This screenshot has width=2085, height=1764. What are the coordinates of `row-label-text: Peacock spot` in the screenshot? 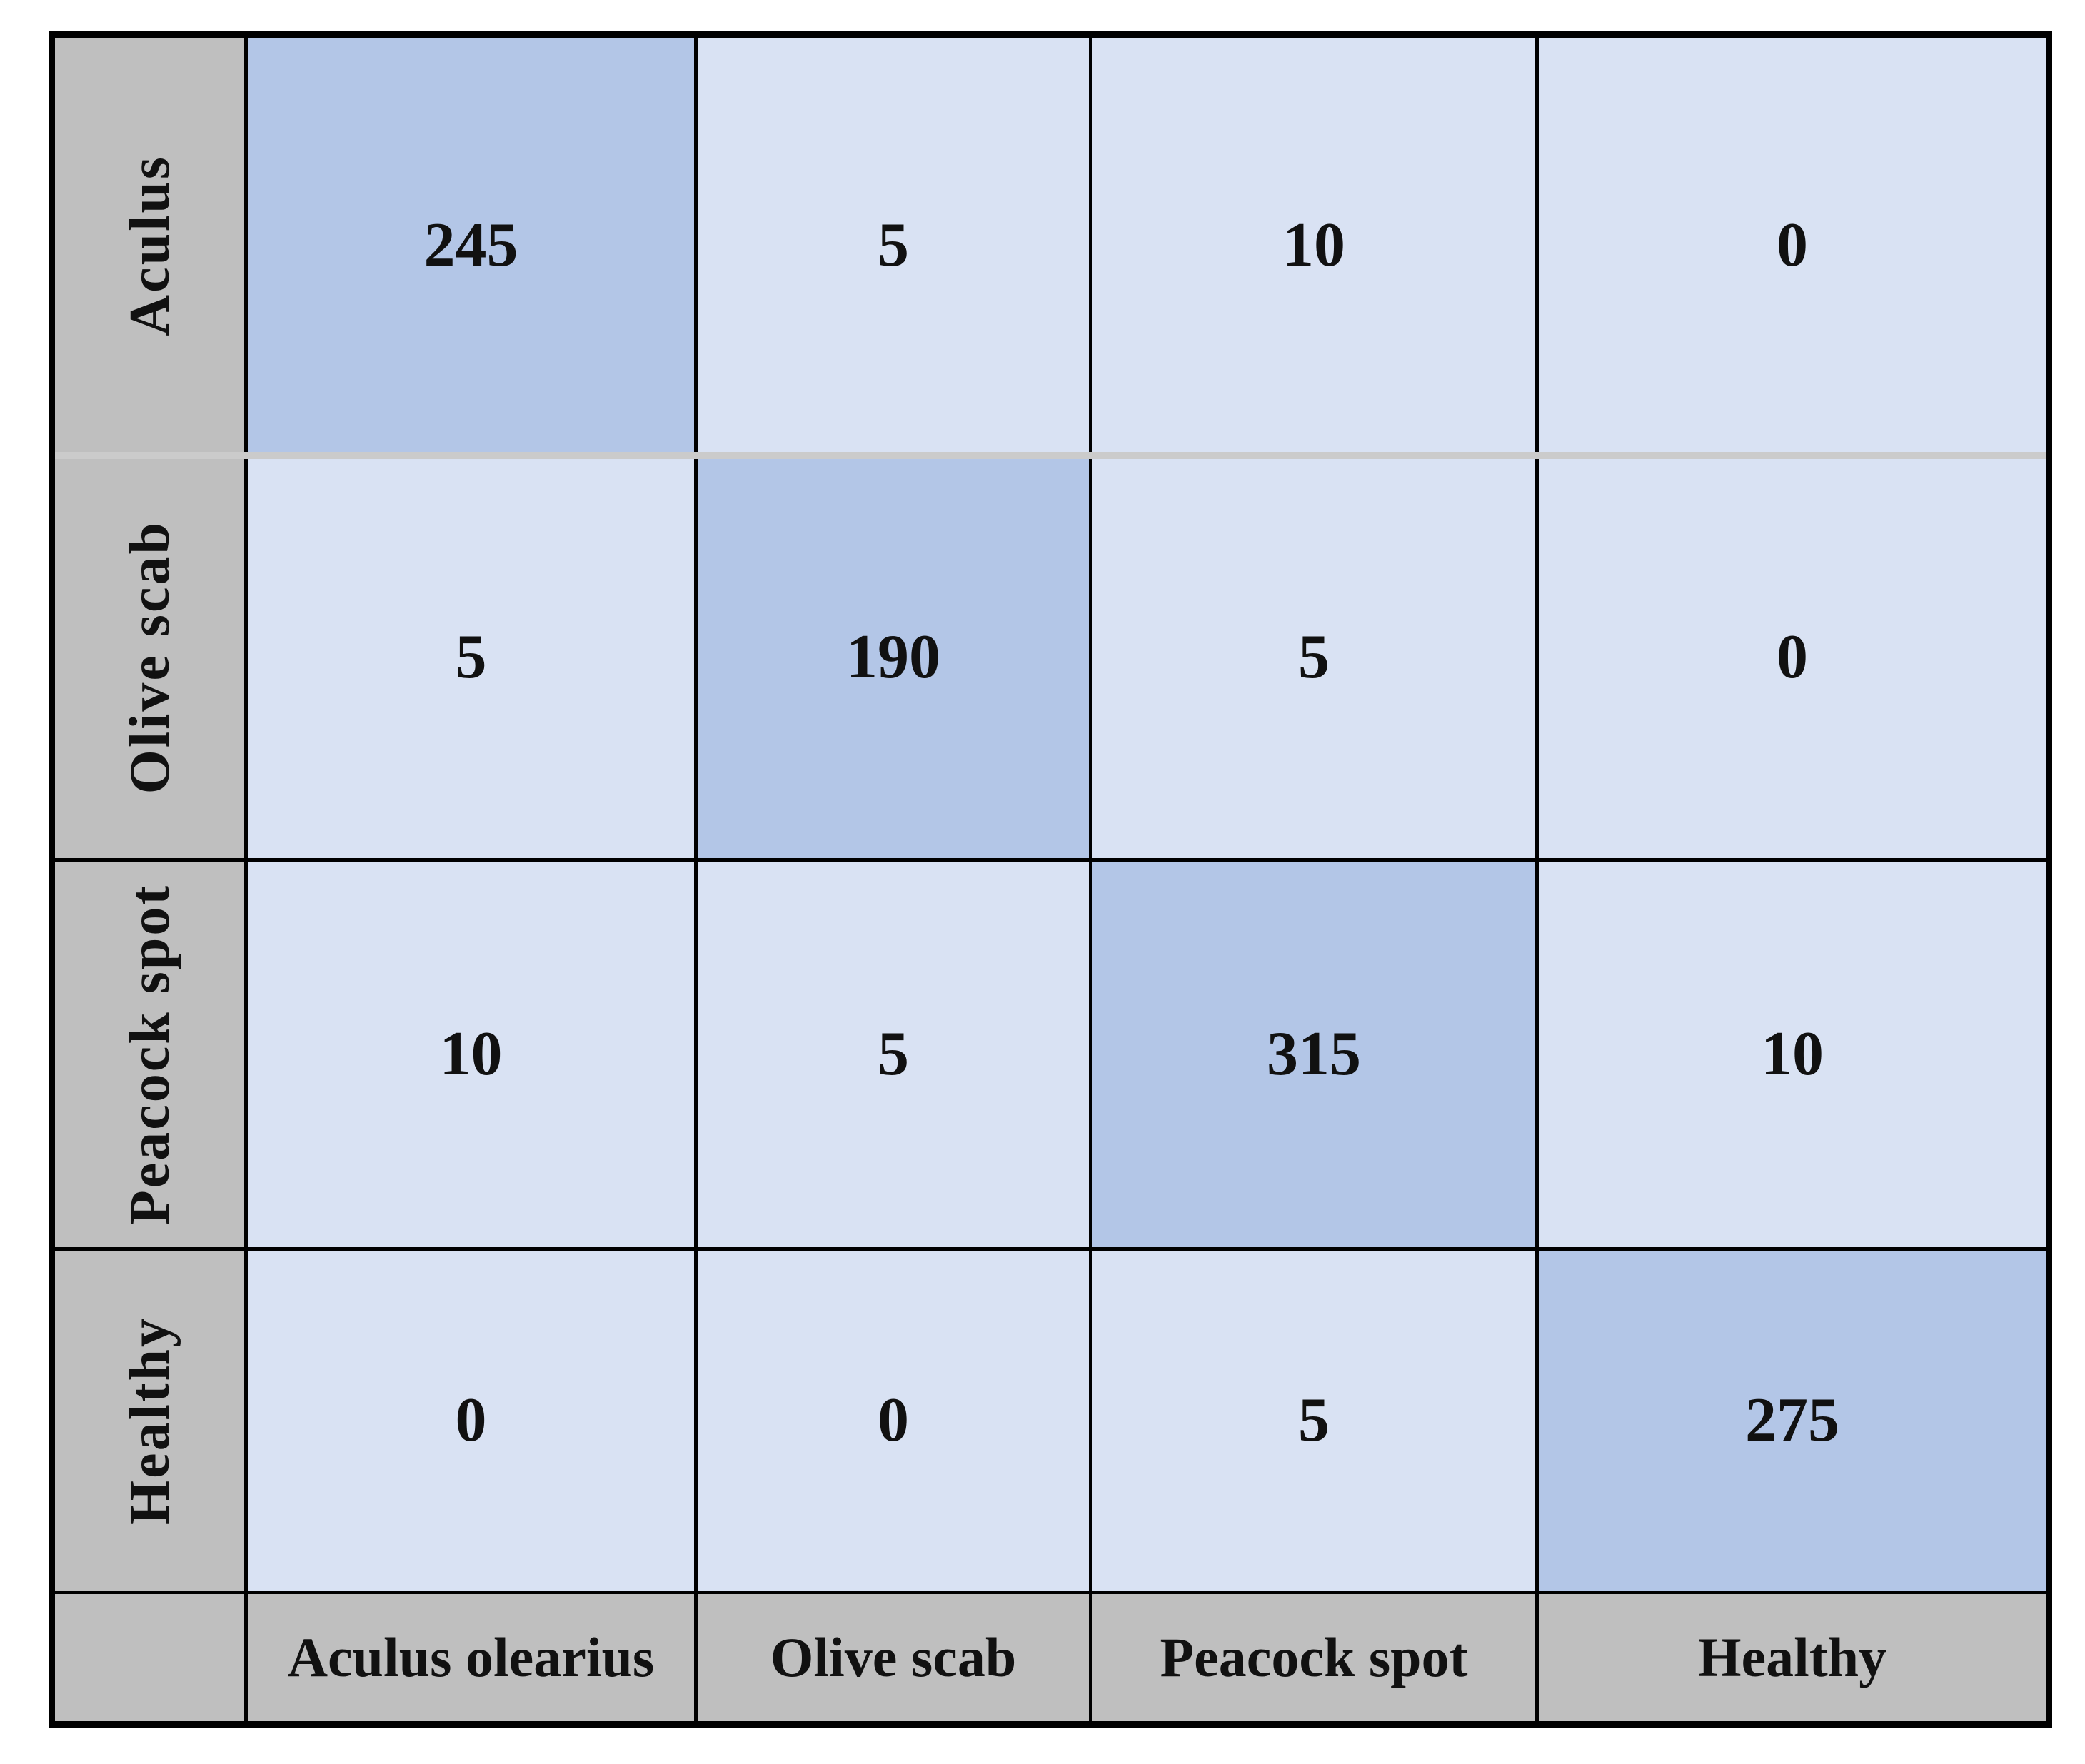 It's located at (149, 1054).